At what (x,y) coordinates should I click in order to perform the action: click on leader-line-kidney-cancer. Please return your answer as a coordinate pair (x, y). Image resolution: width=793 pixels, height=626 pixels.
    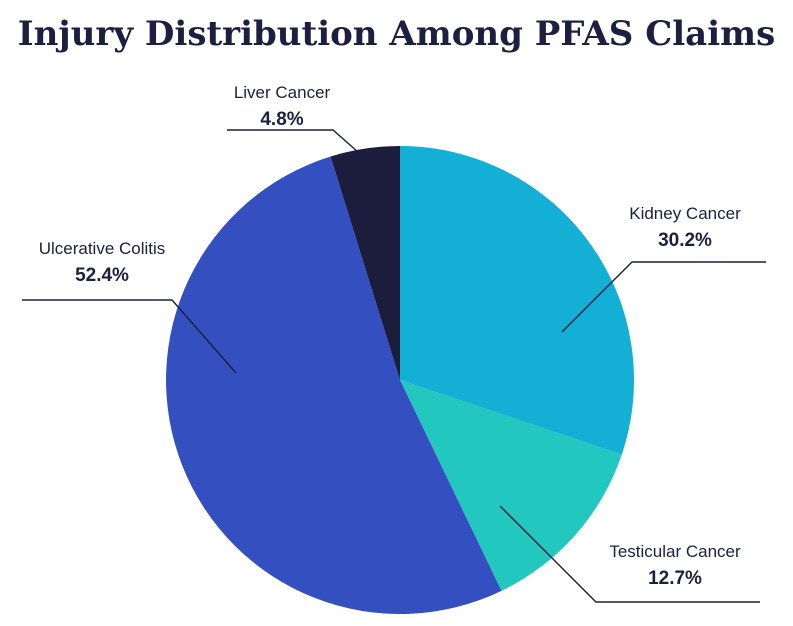
    Looking at the image, I should click on (663, 297).